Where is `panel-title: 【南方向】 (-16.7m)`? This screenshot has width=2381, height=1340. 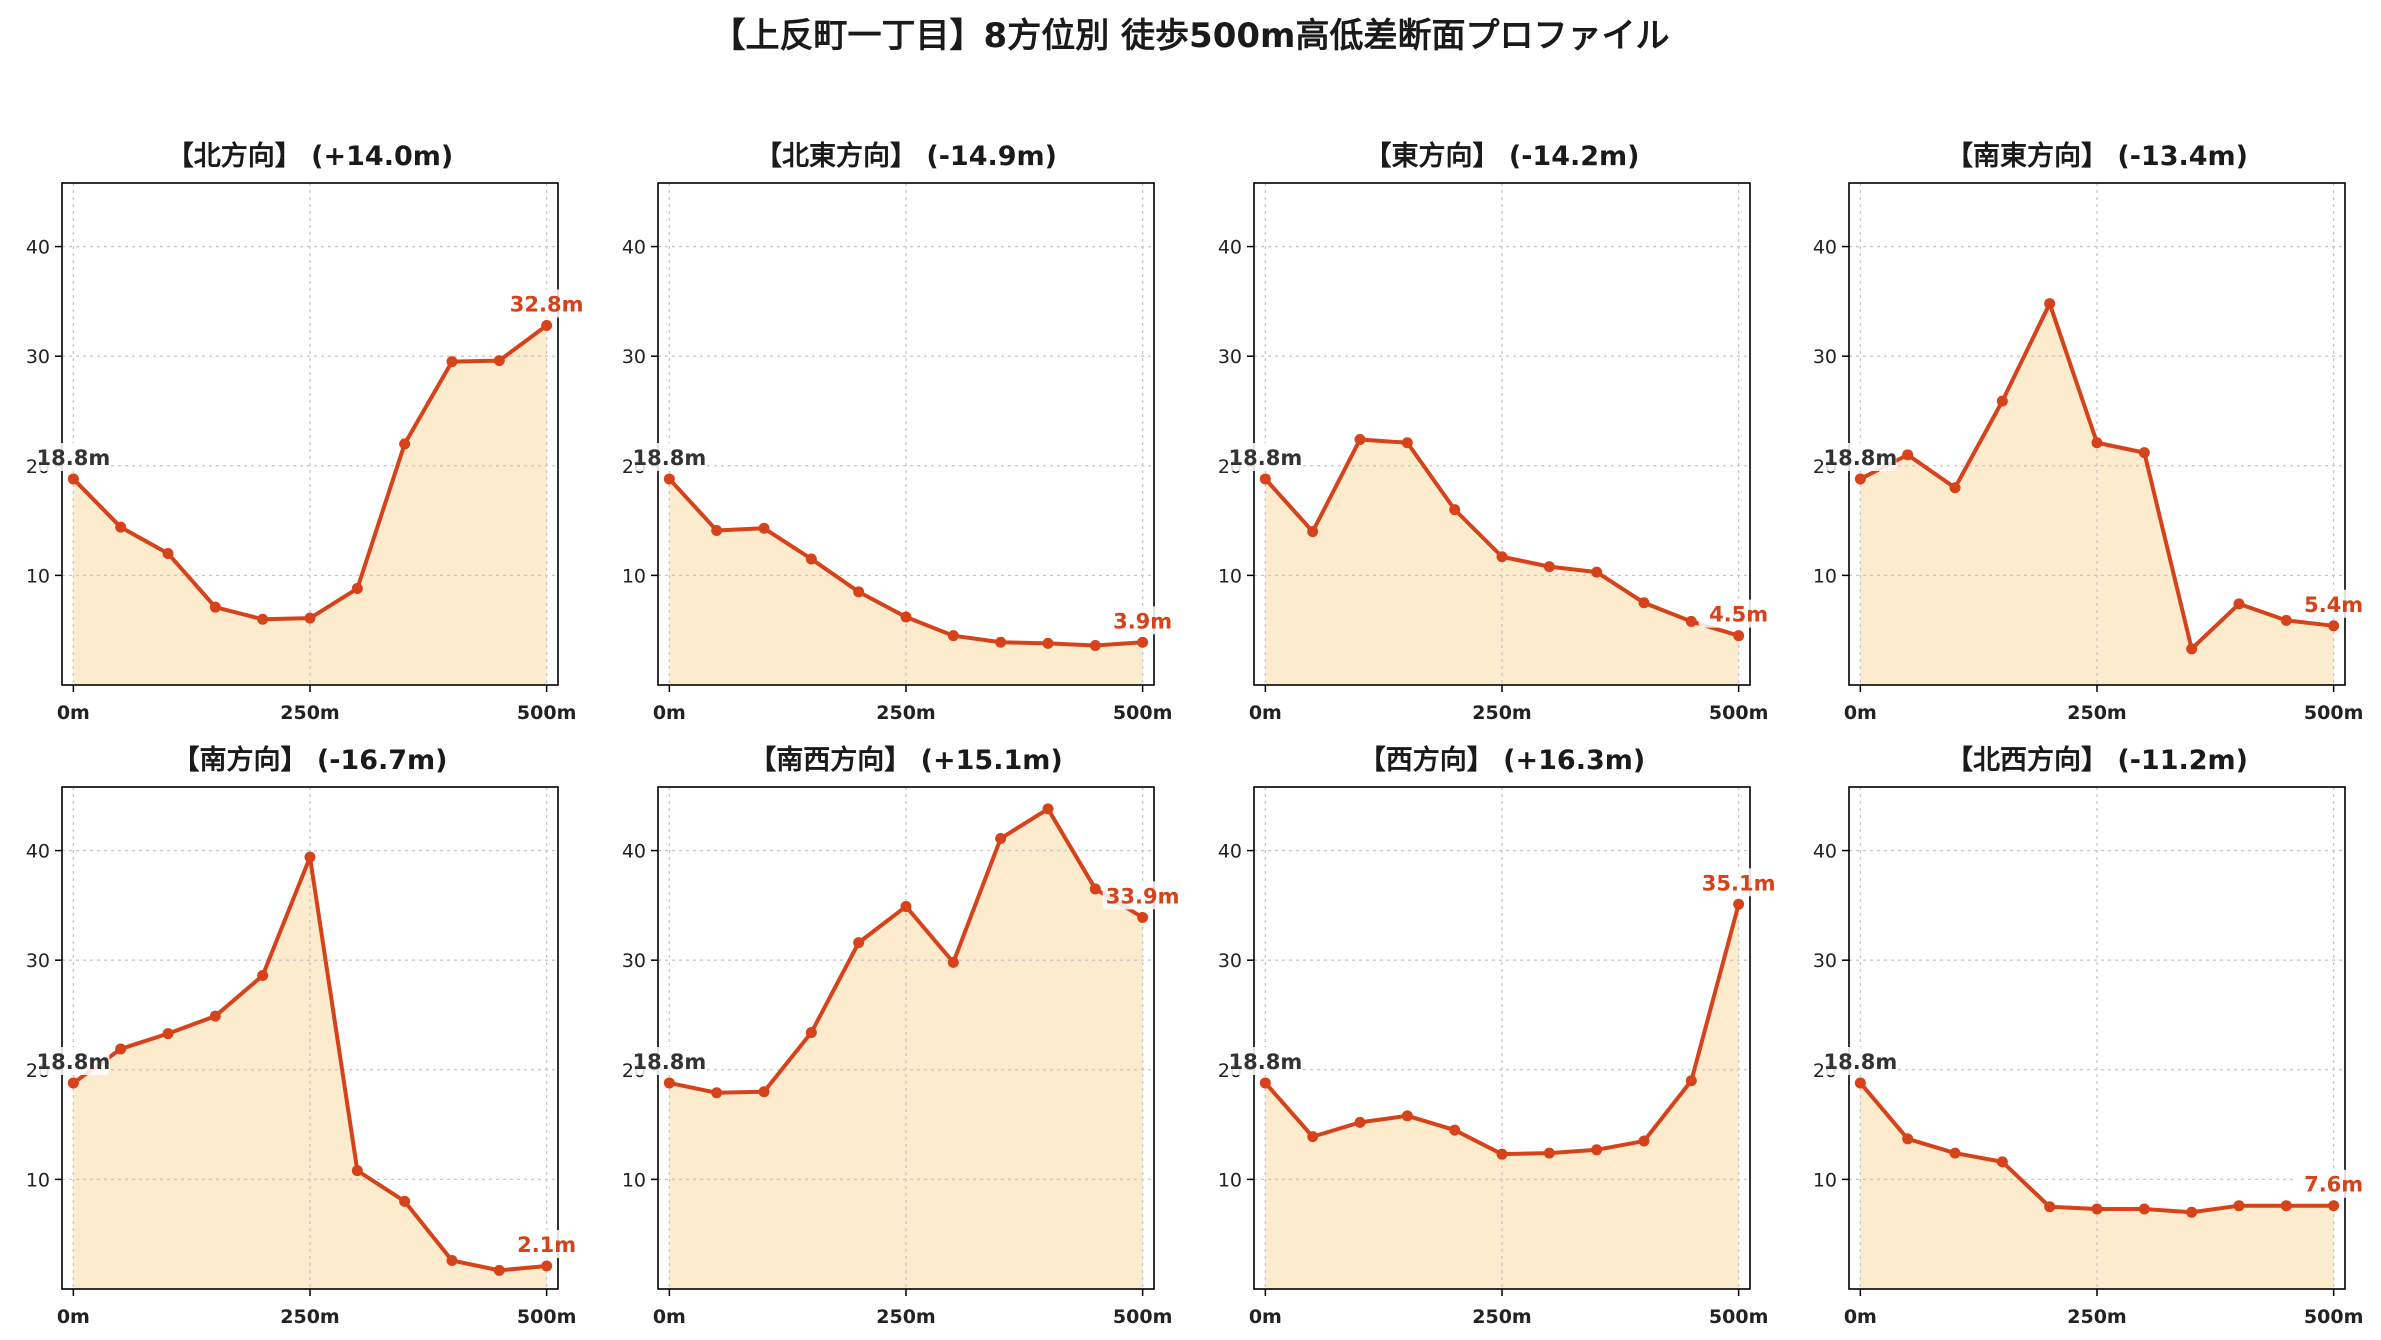
panel-title: 【南方向】 (-16.7m) is located at coordinates (309, 760).